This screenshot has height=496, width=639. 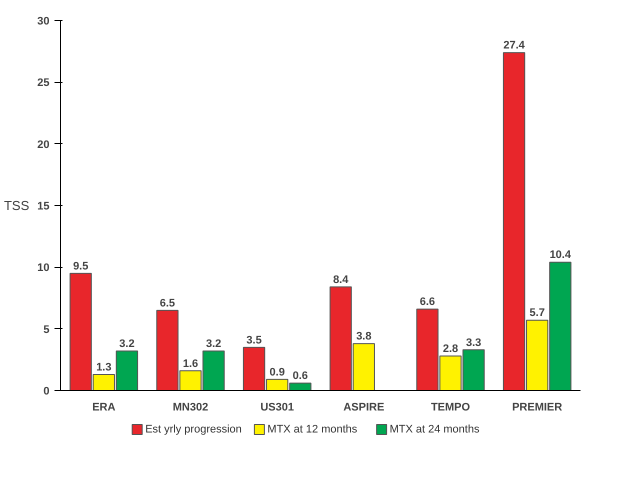 I want to click on data-label: 2.8, so click(x=450, y=348).